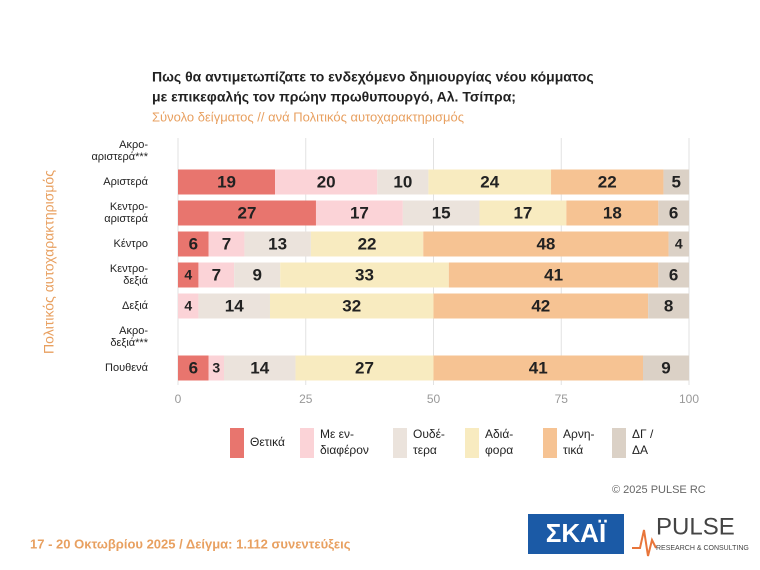 The height and width of the screenshot is (570, 760). What do you see at coordinates (126, 219) in the screenshot?
I see `category-label: αριστερά` at bounding box center [126, 219].